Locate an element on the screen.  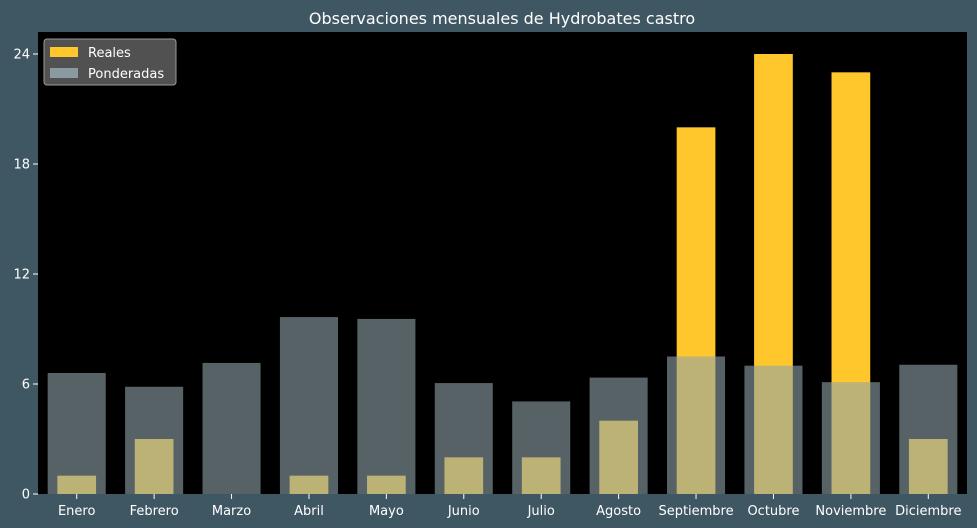
x-tick-label: Octubre is located at coordinates (773, 511).